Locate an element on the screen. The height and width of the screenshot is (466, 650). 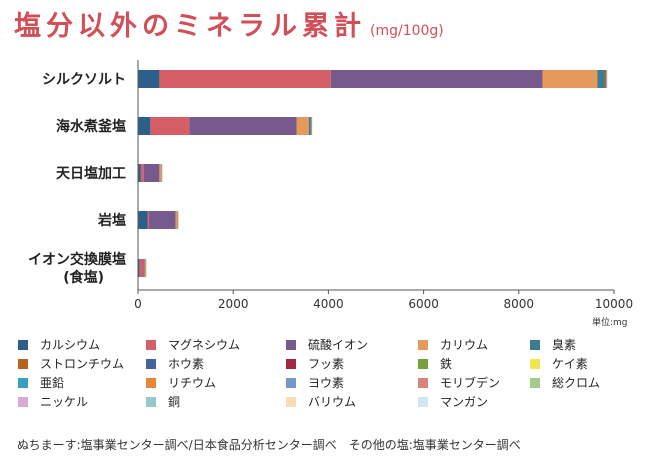
legend-item: マンガン is located at coordinates (453, 401).